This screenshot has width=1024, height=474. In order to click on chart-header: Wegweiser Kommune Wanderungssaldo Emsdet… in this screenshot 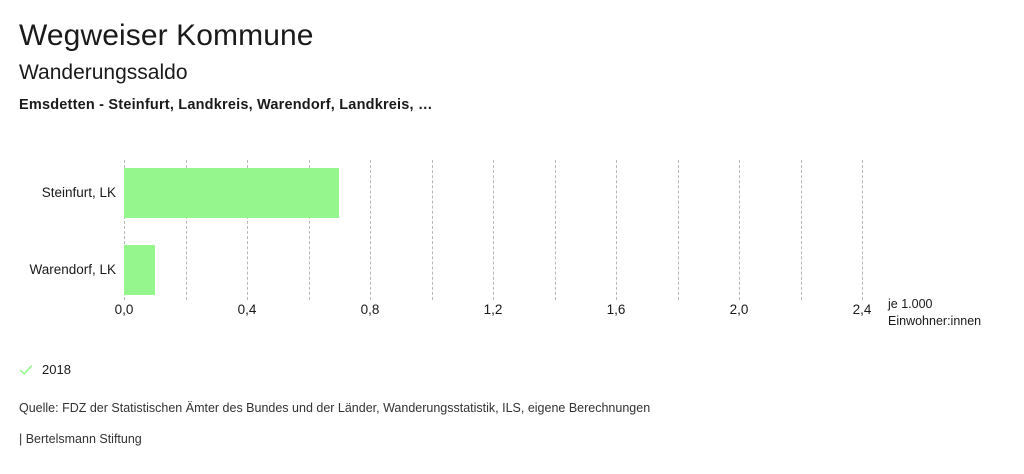, I will do `click(226, 57)`.